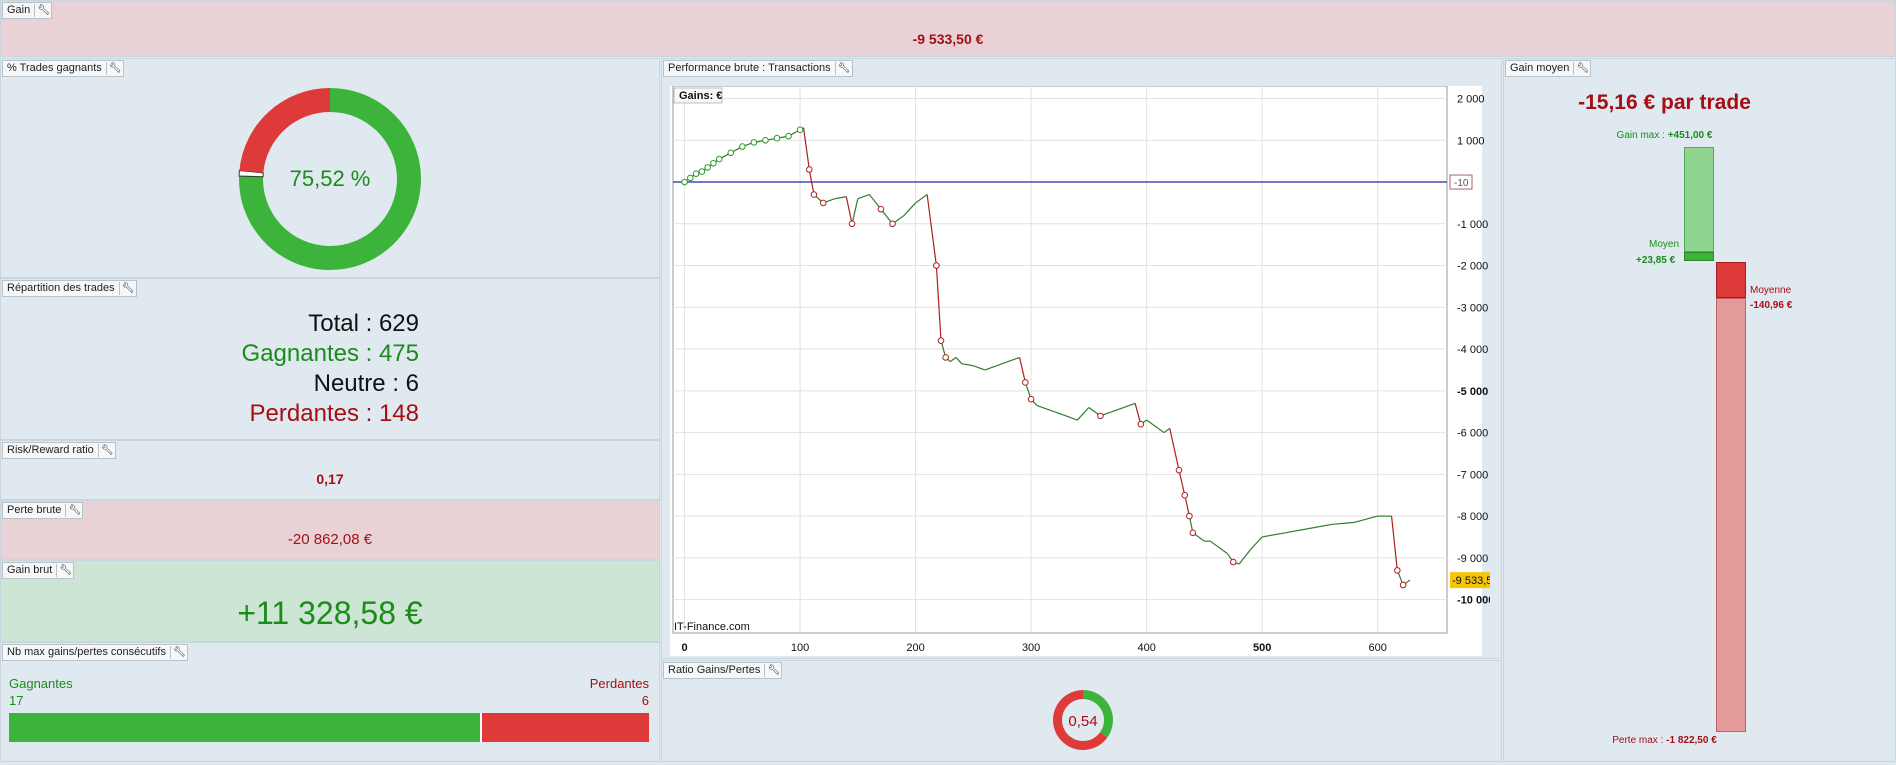  Describe the element at coordinates (698, 95) in the screenshot. I see `chart-legend-box` at that location.